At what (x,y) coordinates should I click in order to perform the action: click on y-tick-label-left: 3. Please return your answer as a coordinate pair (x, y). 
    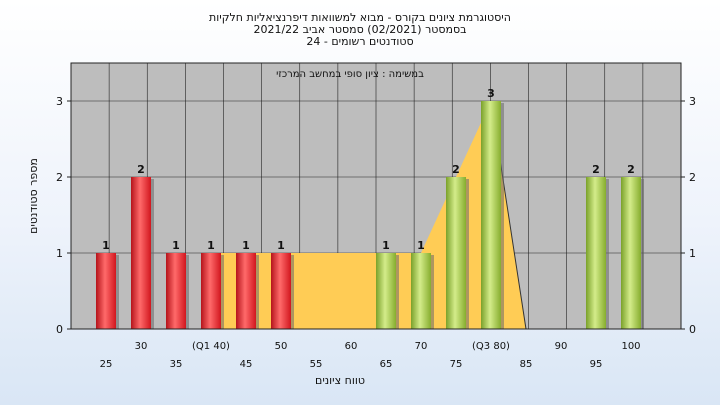
    Looking at the image, I should click on (59, 101).